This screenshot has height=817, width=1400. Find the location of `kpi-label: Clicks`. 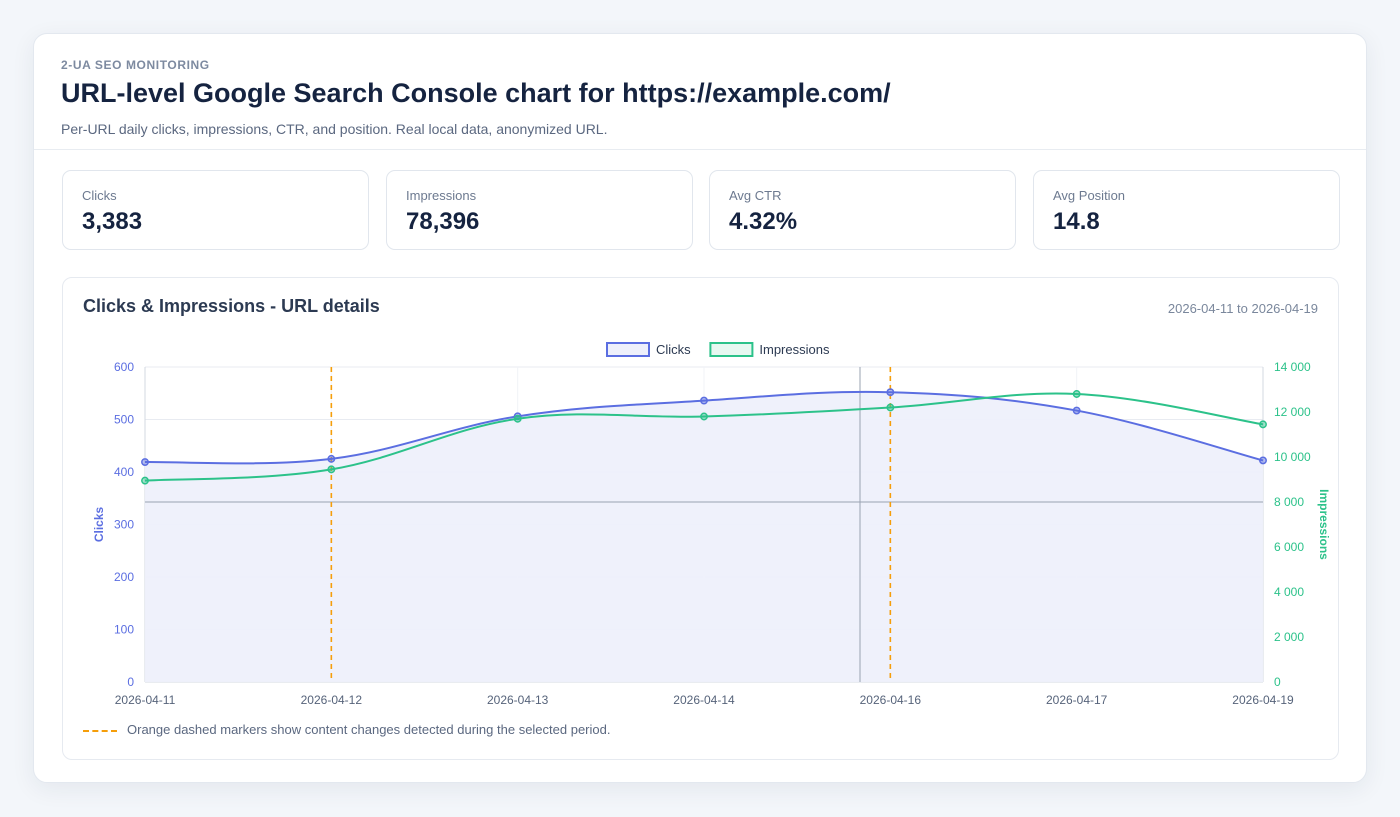

kpi-label: Clicks is located at coordinates (99, 195).